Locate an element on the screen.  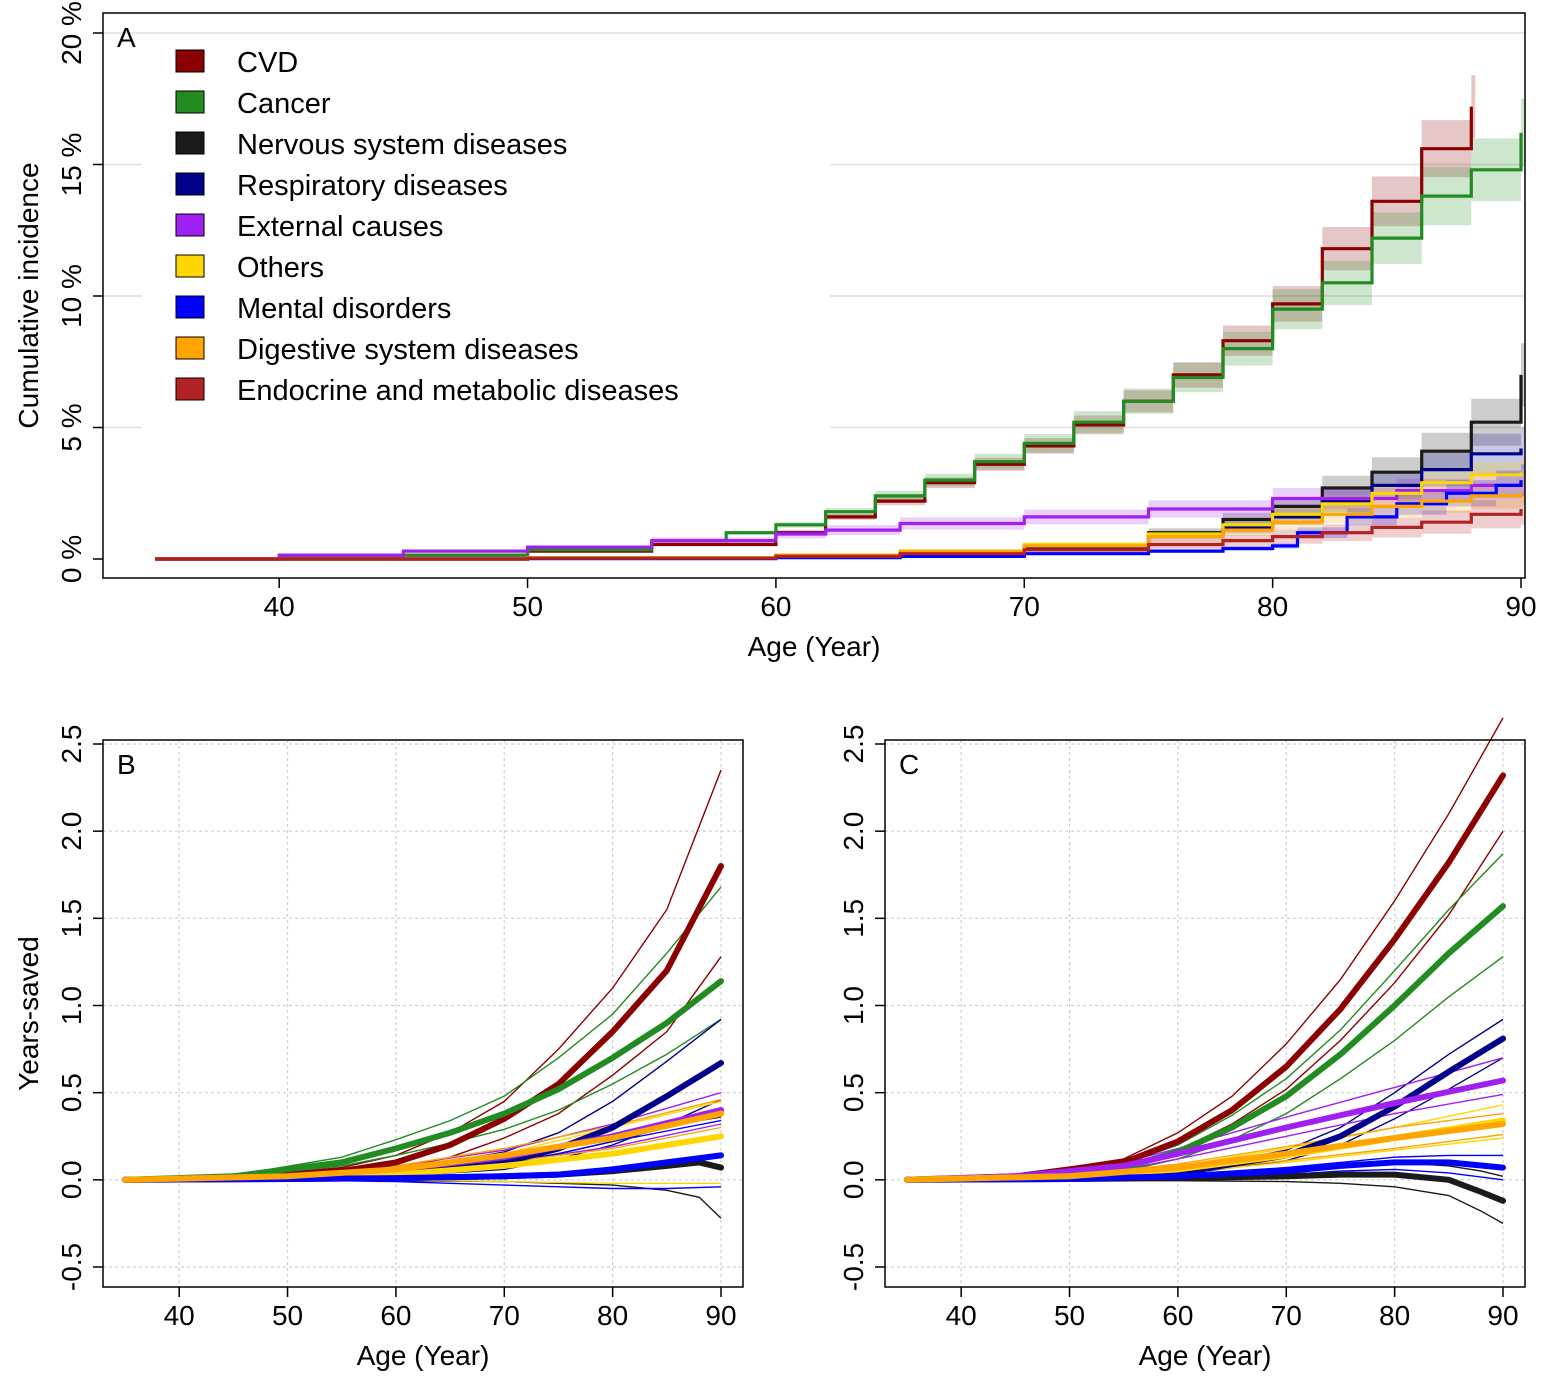
legend-label: Endocrine and metabolic diseases is located at coordinates (458, 391).